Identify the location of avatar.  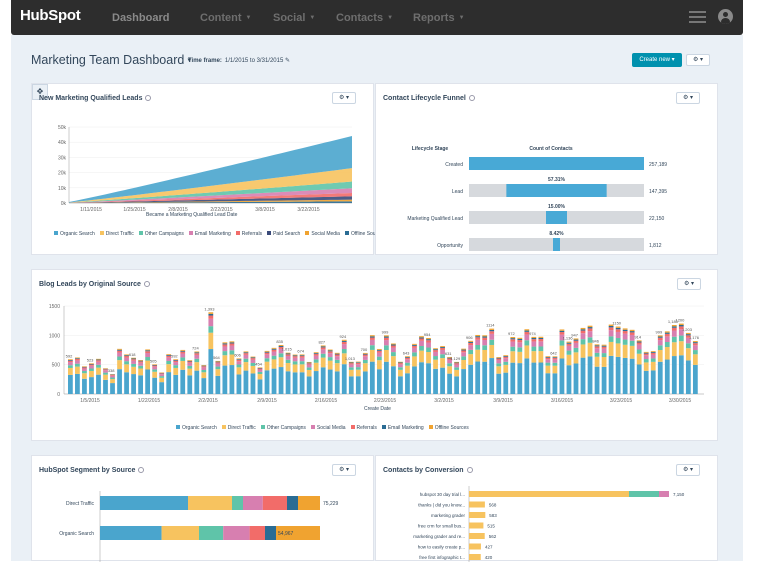
(725, 16).